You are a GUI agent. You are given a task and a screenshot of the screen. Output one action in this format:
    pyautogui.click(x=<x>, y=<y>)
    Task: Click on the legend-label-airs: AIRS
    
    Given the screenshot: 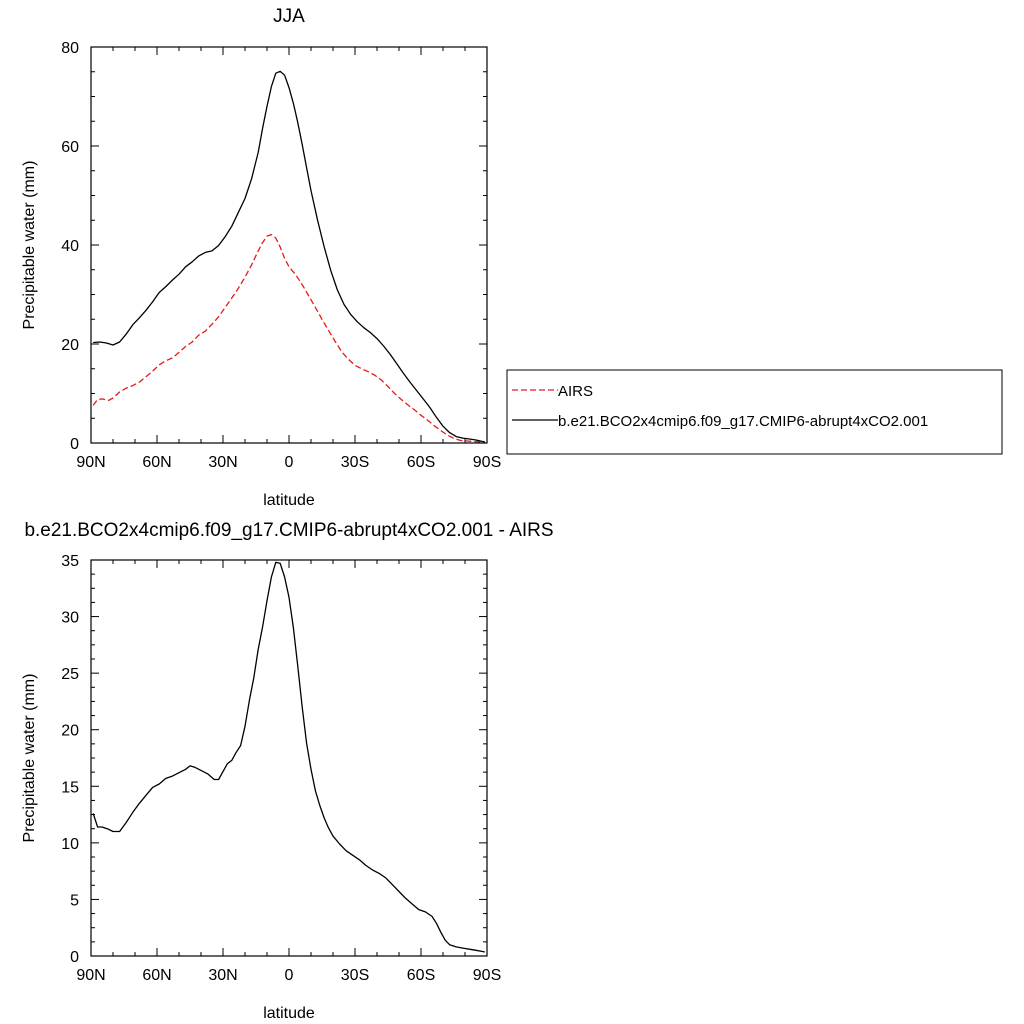 What is the action you would take?
    pyautogui.click(x=575, y=391)
    